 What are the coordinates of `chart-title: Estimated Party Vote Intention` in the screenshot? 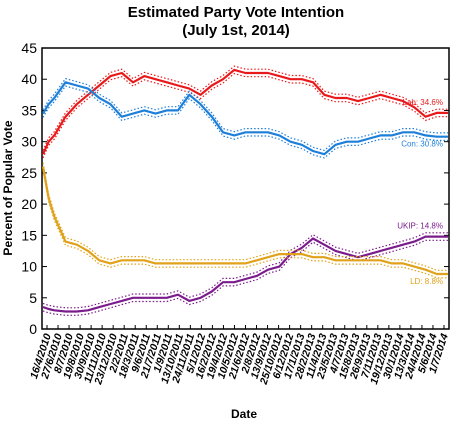 It's located at (236, 12).